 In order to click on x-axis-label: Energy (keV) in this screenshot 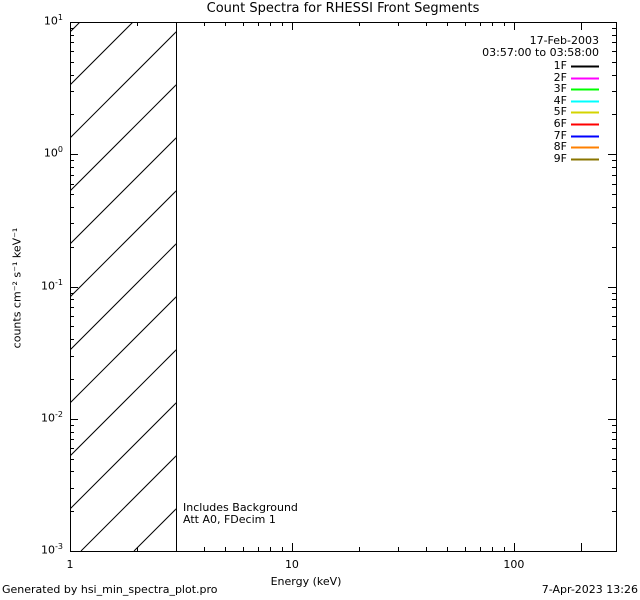, I will do `click(306, 581)`.